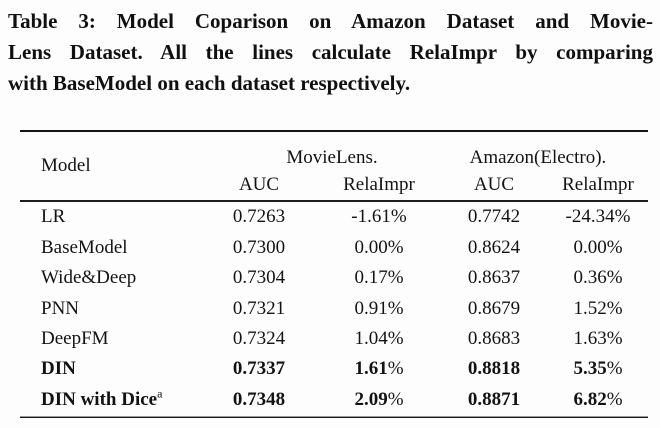 This screenshot has height=428, width=660. Describe the element at coordinates (590, 369) in the screenshot. I see `value: 5.35` at that location.